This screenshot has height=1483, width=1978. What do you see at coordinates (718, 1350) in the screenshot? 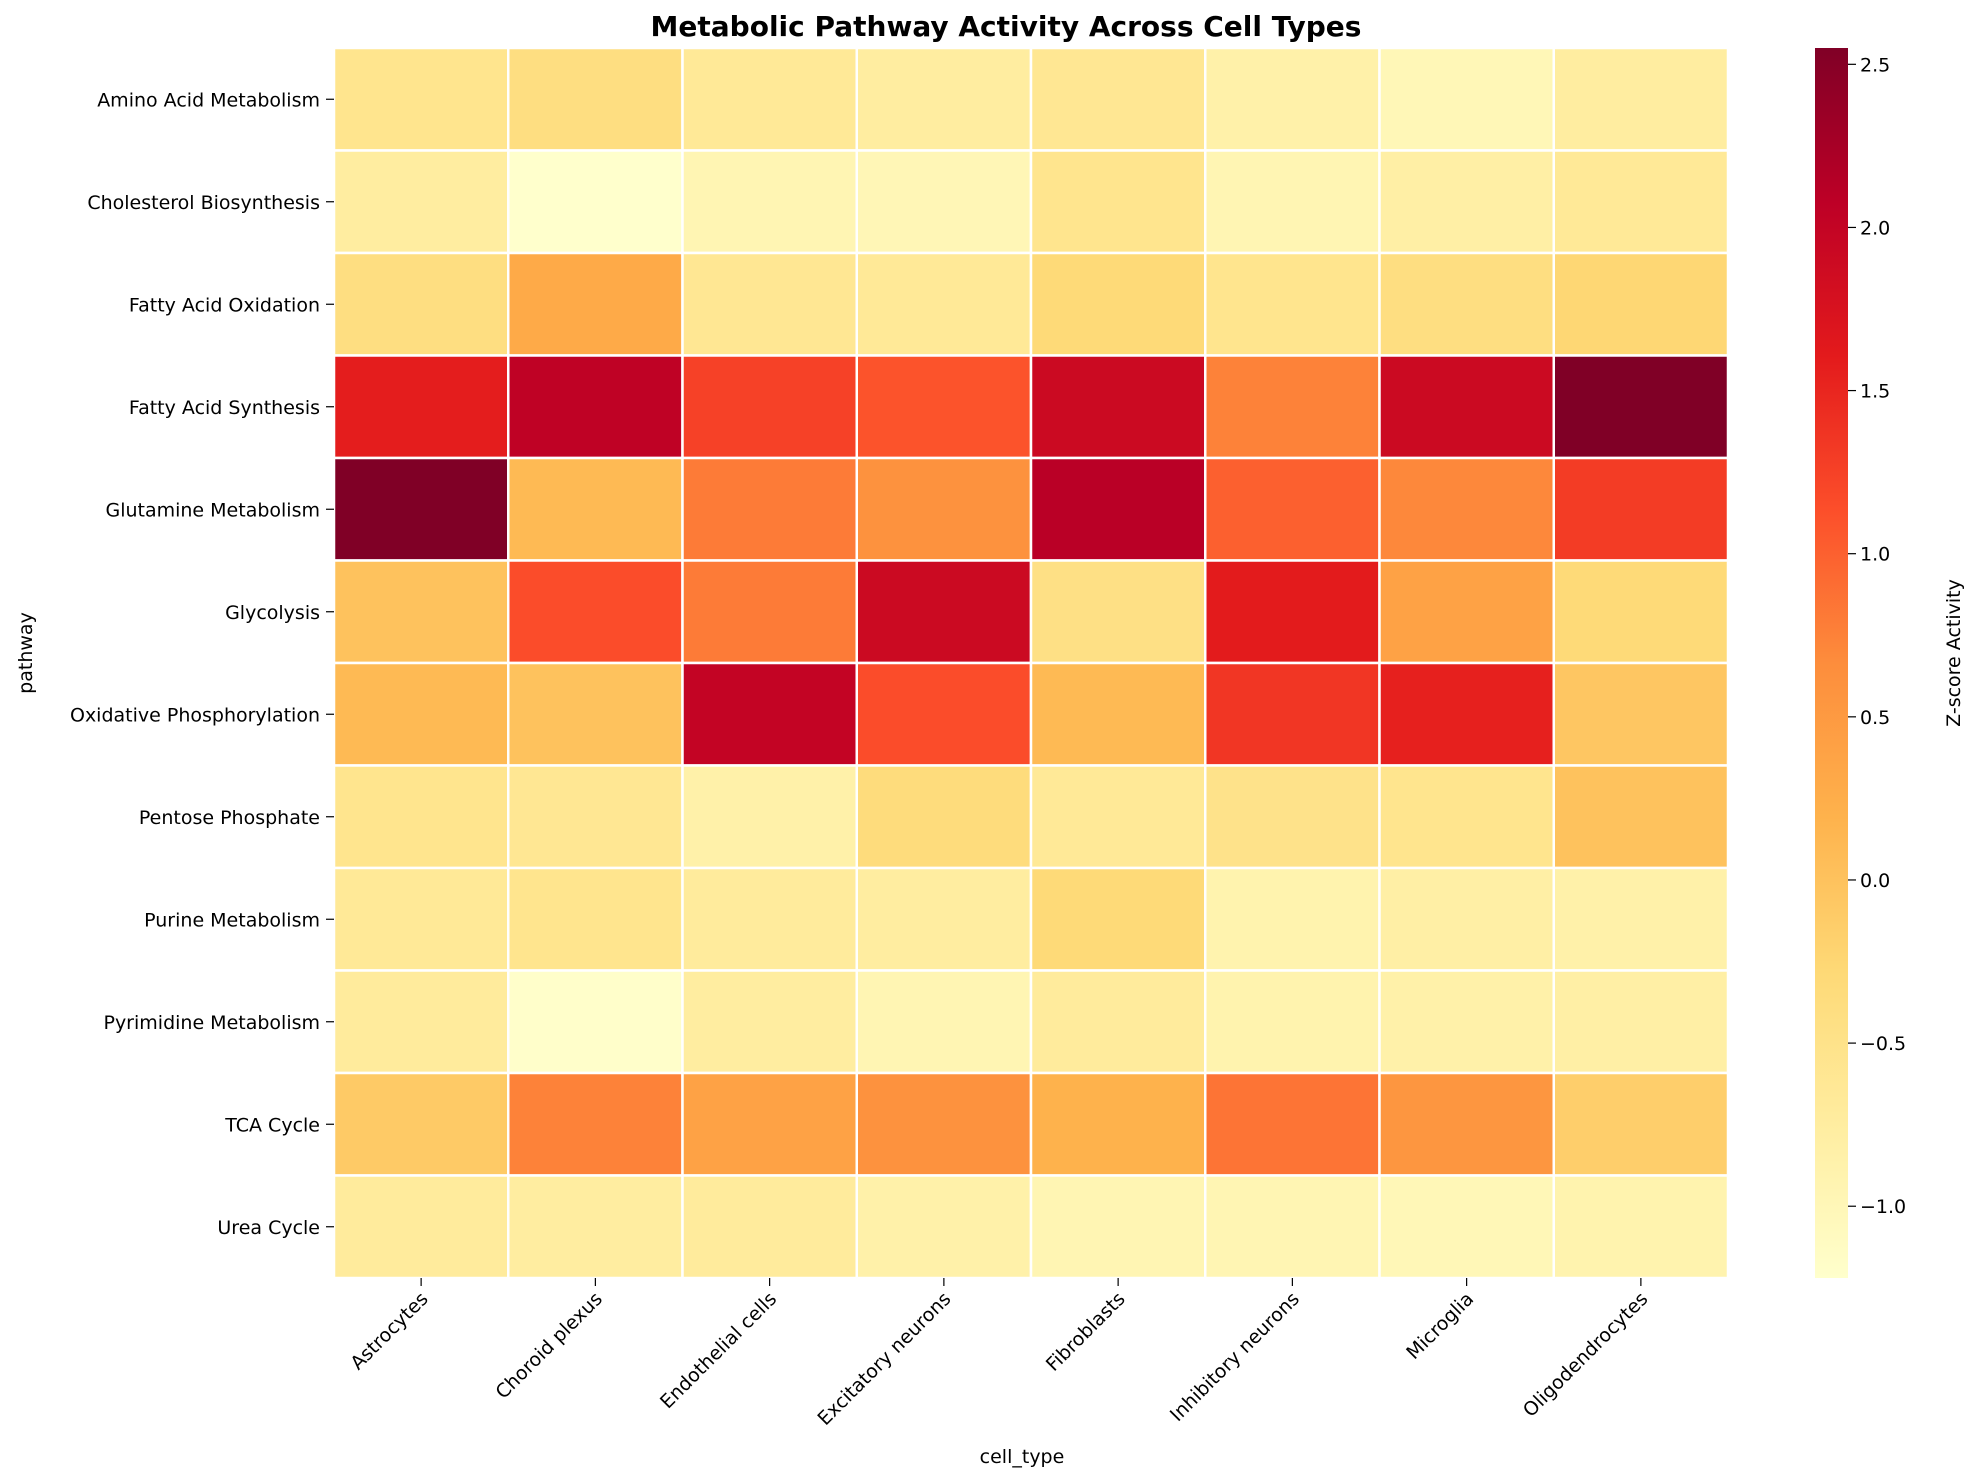
I see `x-tick-label: Endothelial cells` at bounding box center [718, 1350].